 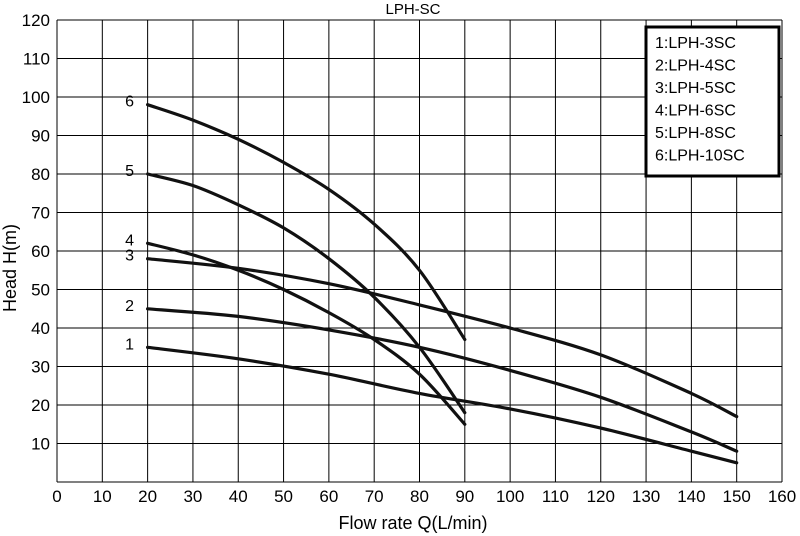 What do you see at coordinates (695, 133) in the screenshot?
I see `legend-entry: 5:LPH-8SC` at bounding box center [695, 133].